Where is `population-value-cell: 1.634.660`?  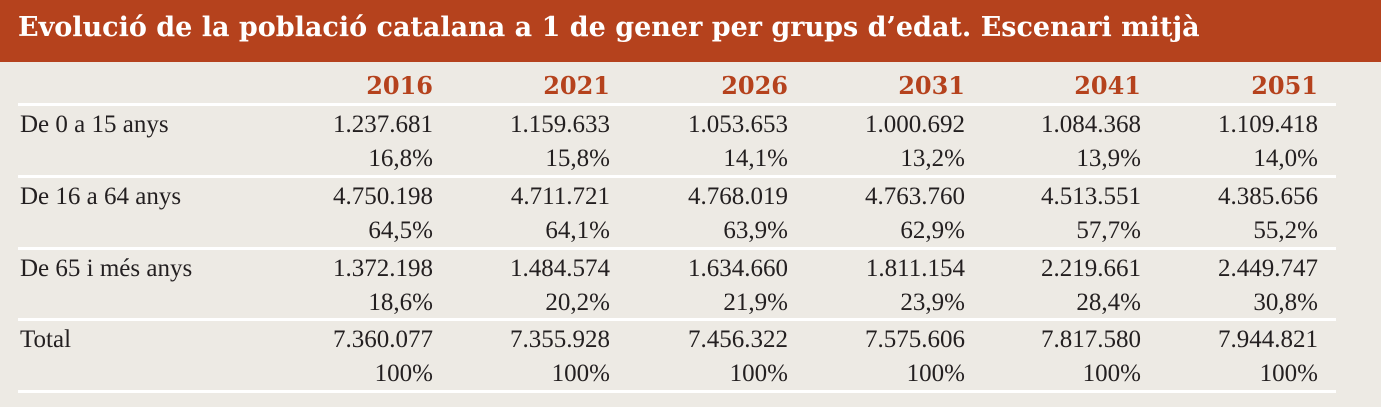 population-value-cell: 1.634.660 is located at coordinates (738, 268).